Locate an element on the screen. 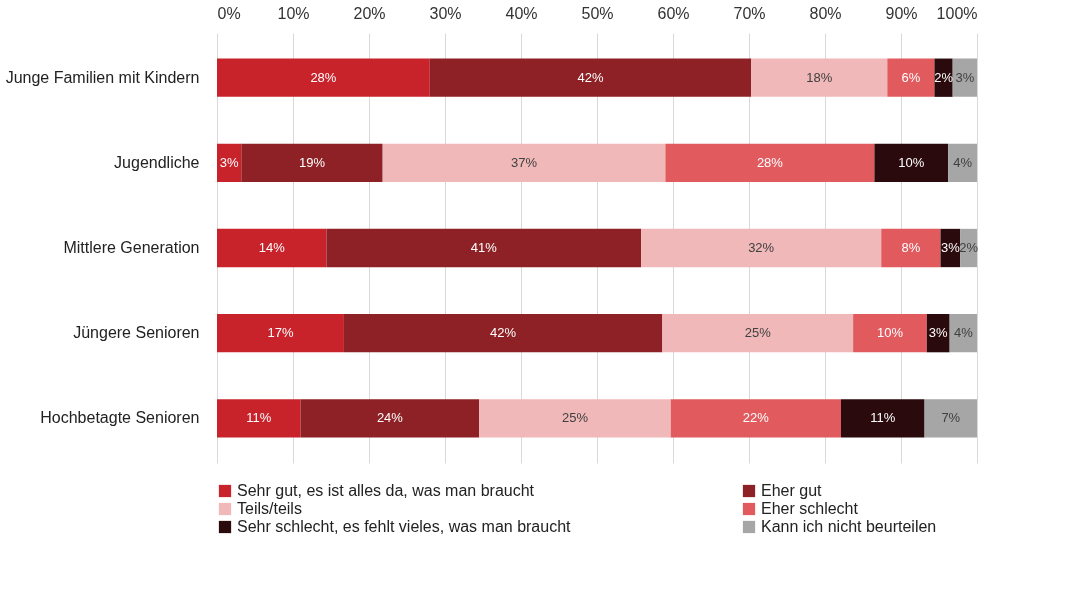 The image size is (1073, 614). data-label: 6% is located at coordinates (911, 77).